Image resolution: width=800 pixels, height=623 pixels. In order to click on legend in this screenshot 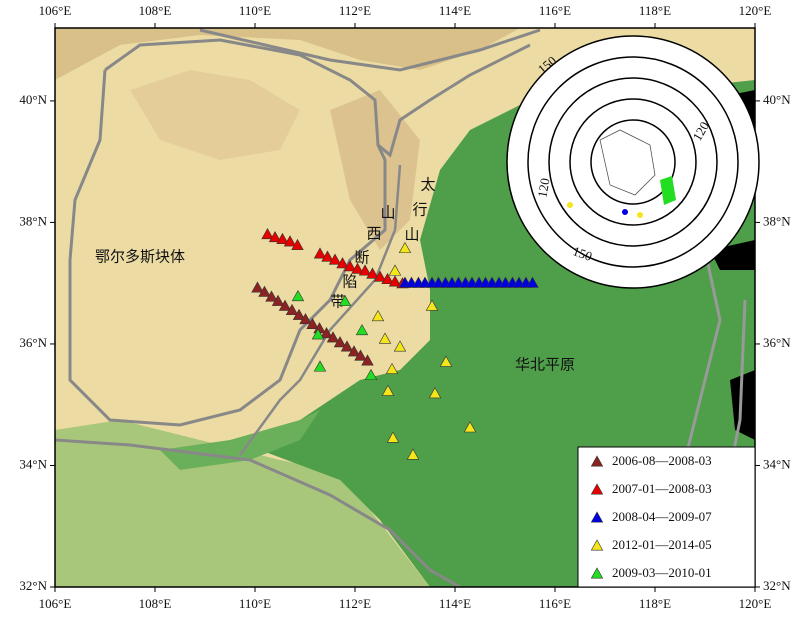, I will do `click(666, 517)`.